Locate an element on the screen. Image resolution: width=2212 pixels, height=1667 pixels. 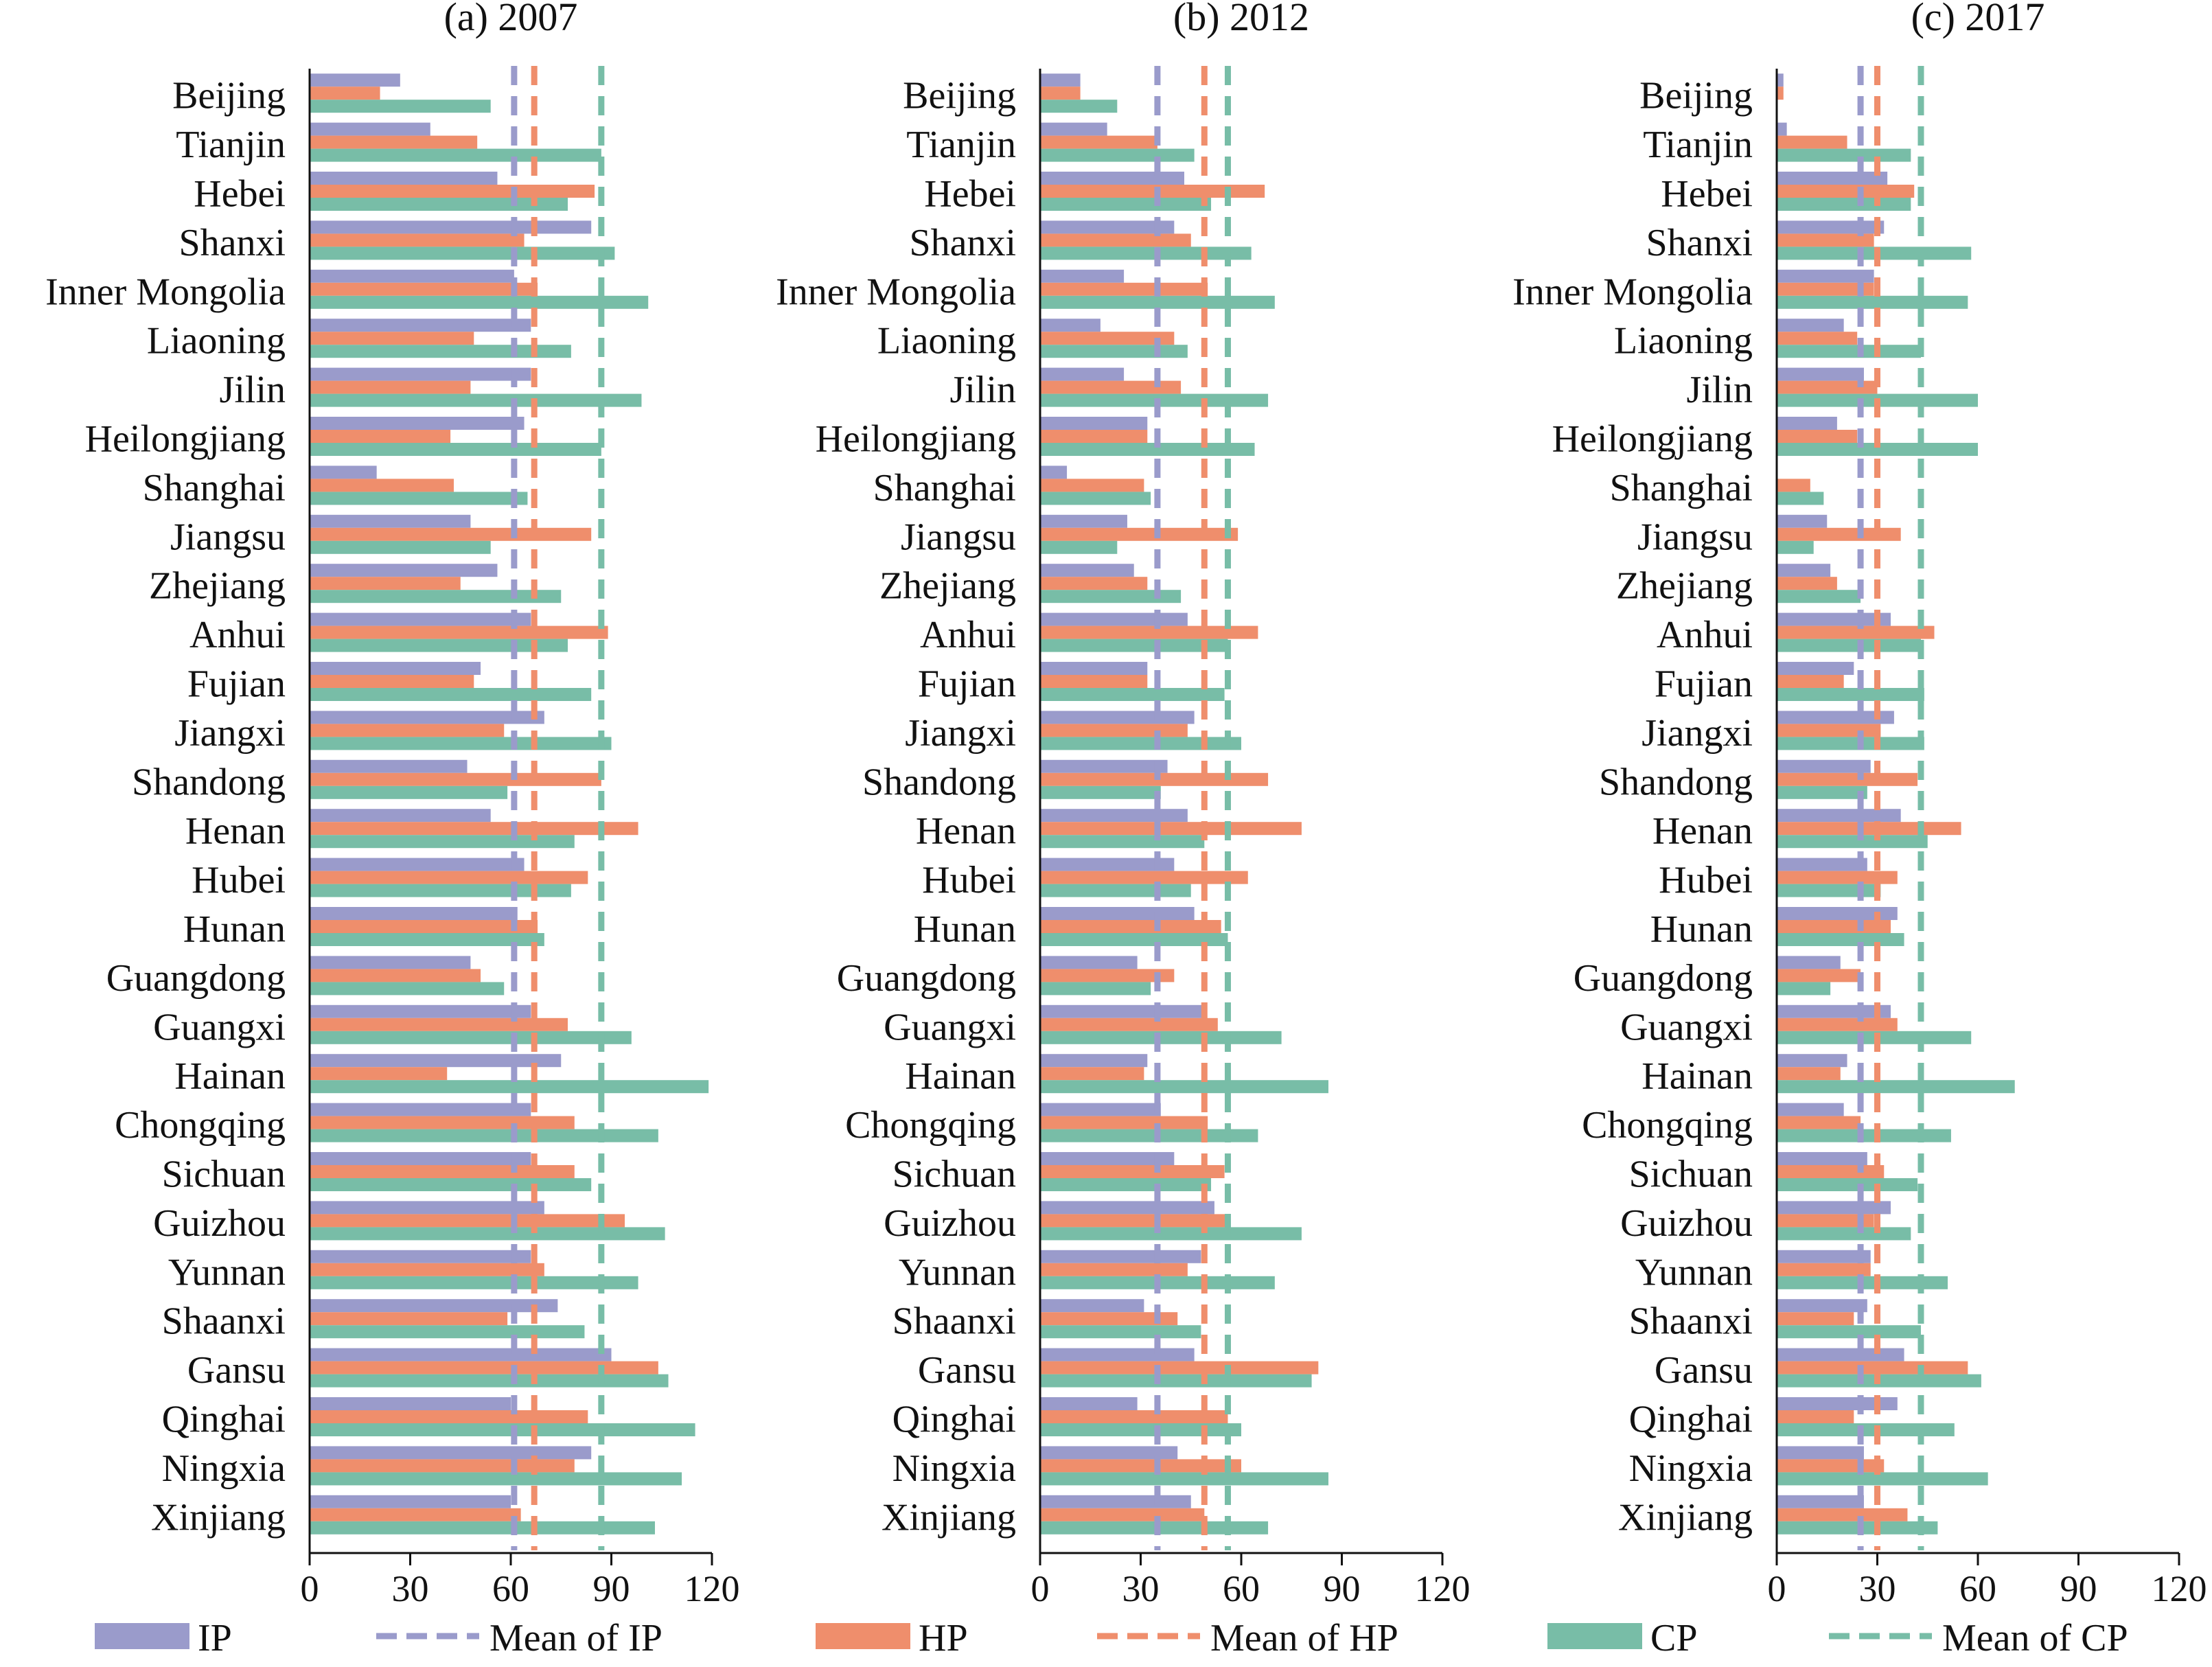
bar-ip-shandong is located at coordinates (1824, 766).